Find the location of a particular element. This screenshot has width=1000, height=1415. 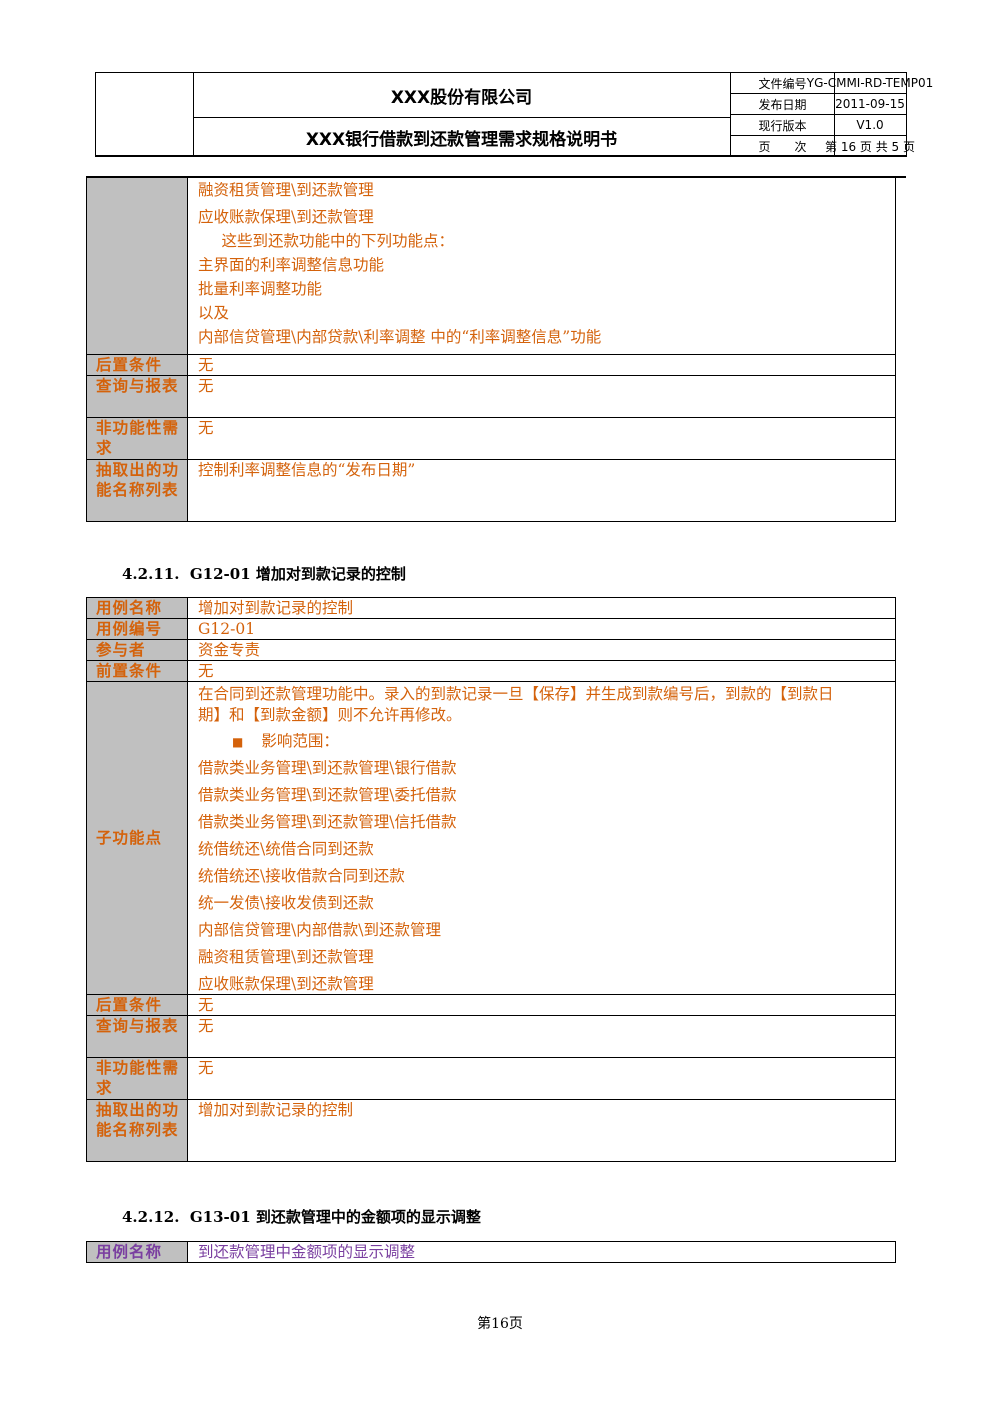

scope-line: 统一发债\接收发债到还款 is located at coordinates (286, 903).